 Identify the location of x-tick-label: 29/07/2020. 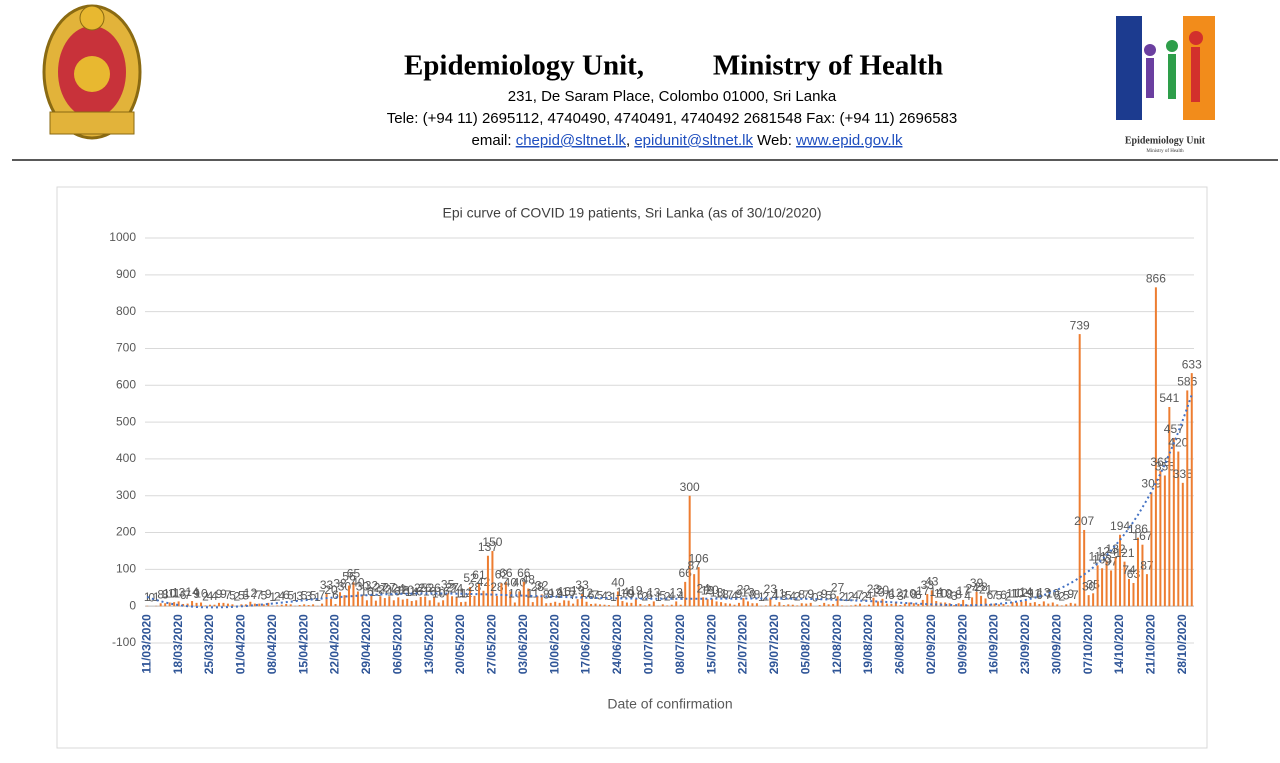
(774, 644).